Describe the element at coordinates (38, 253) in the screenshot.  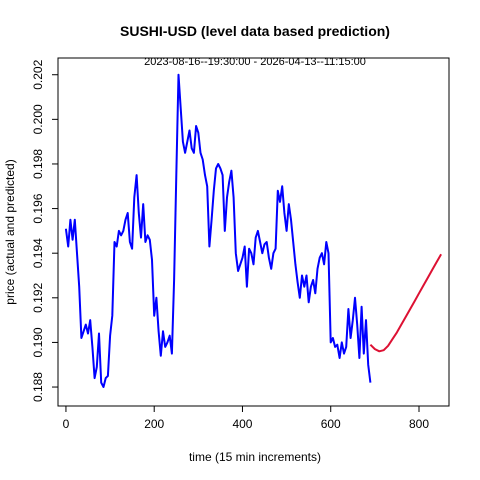
I see `y-tick-label: 0.194` at that location.